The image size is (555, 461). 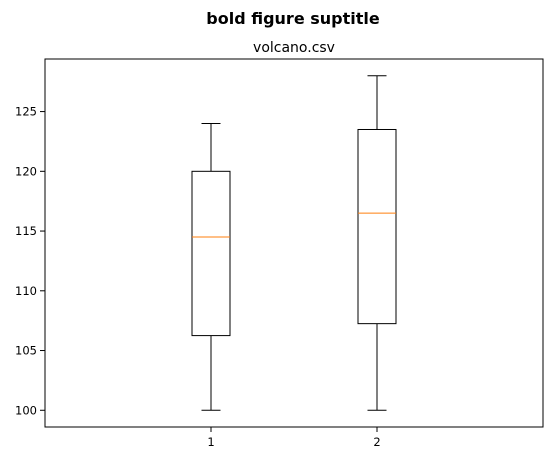 I want to click on axes-title: volcano.csv, so click(x=294, y=48).